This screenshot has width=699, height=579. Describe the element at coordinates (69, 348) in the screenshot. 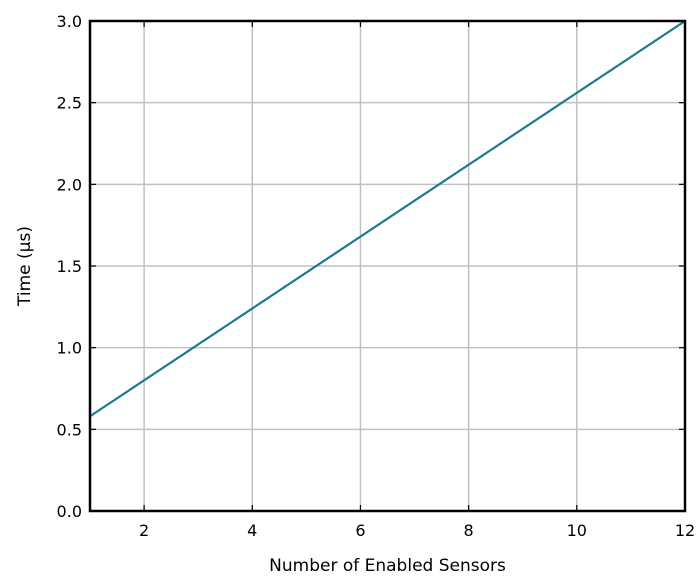

I see `y-tick-label: 1.0` at that location.